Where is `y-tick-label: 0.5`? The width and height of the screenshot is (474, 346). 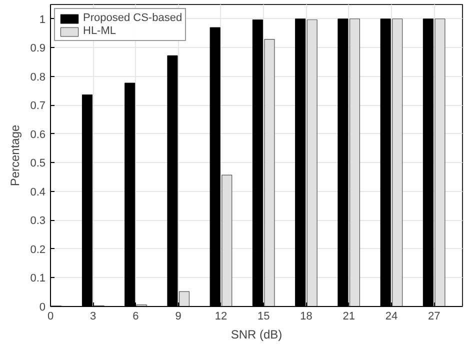
y-tick-label: 0.5 is located at coordinates (38, 164).